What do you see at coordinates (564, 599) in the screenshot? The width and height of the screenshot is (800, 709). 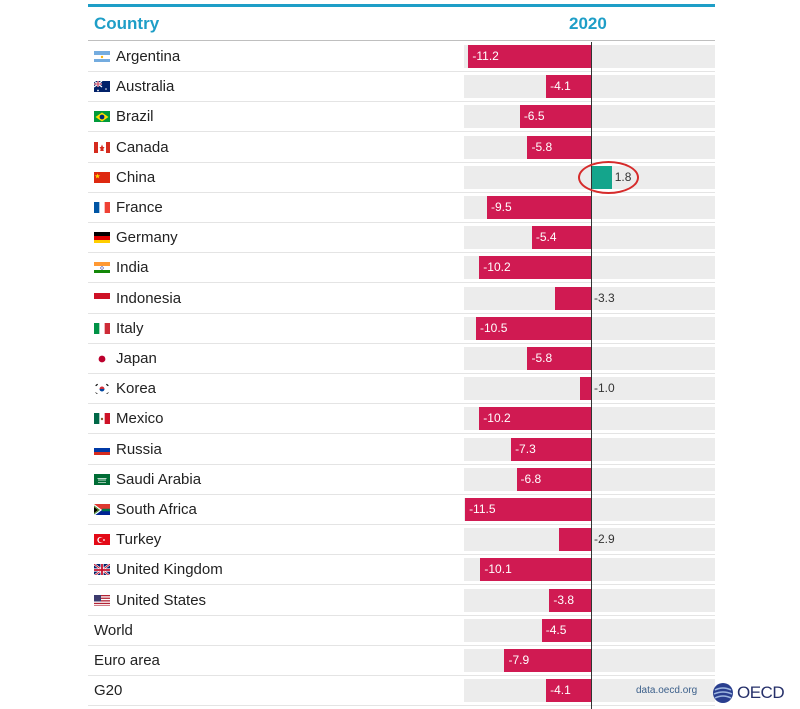 I see `value-label: -3.8` at bounding box center [564, 599].